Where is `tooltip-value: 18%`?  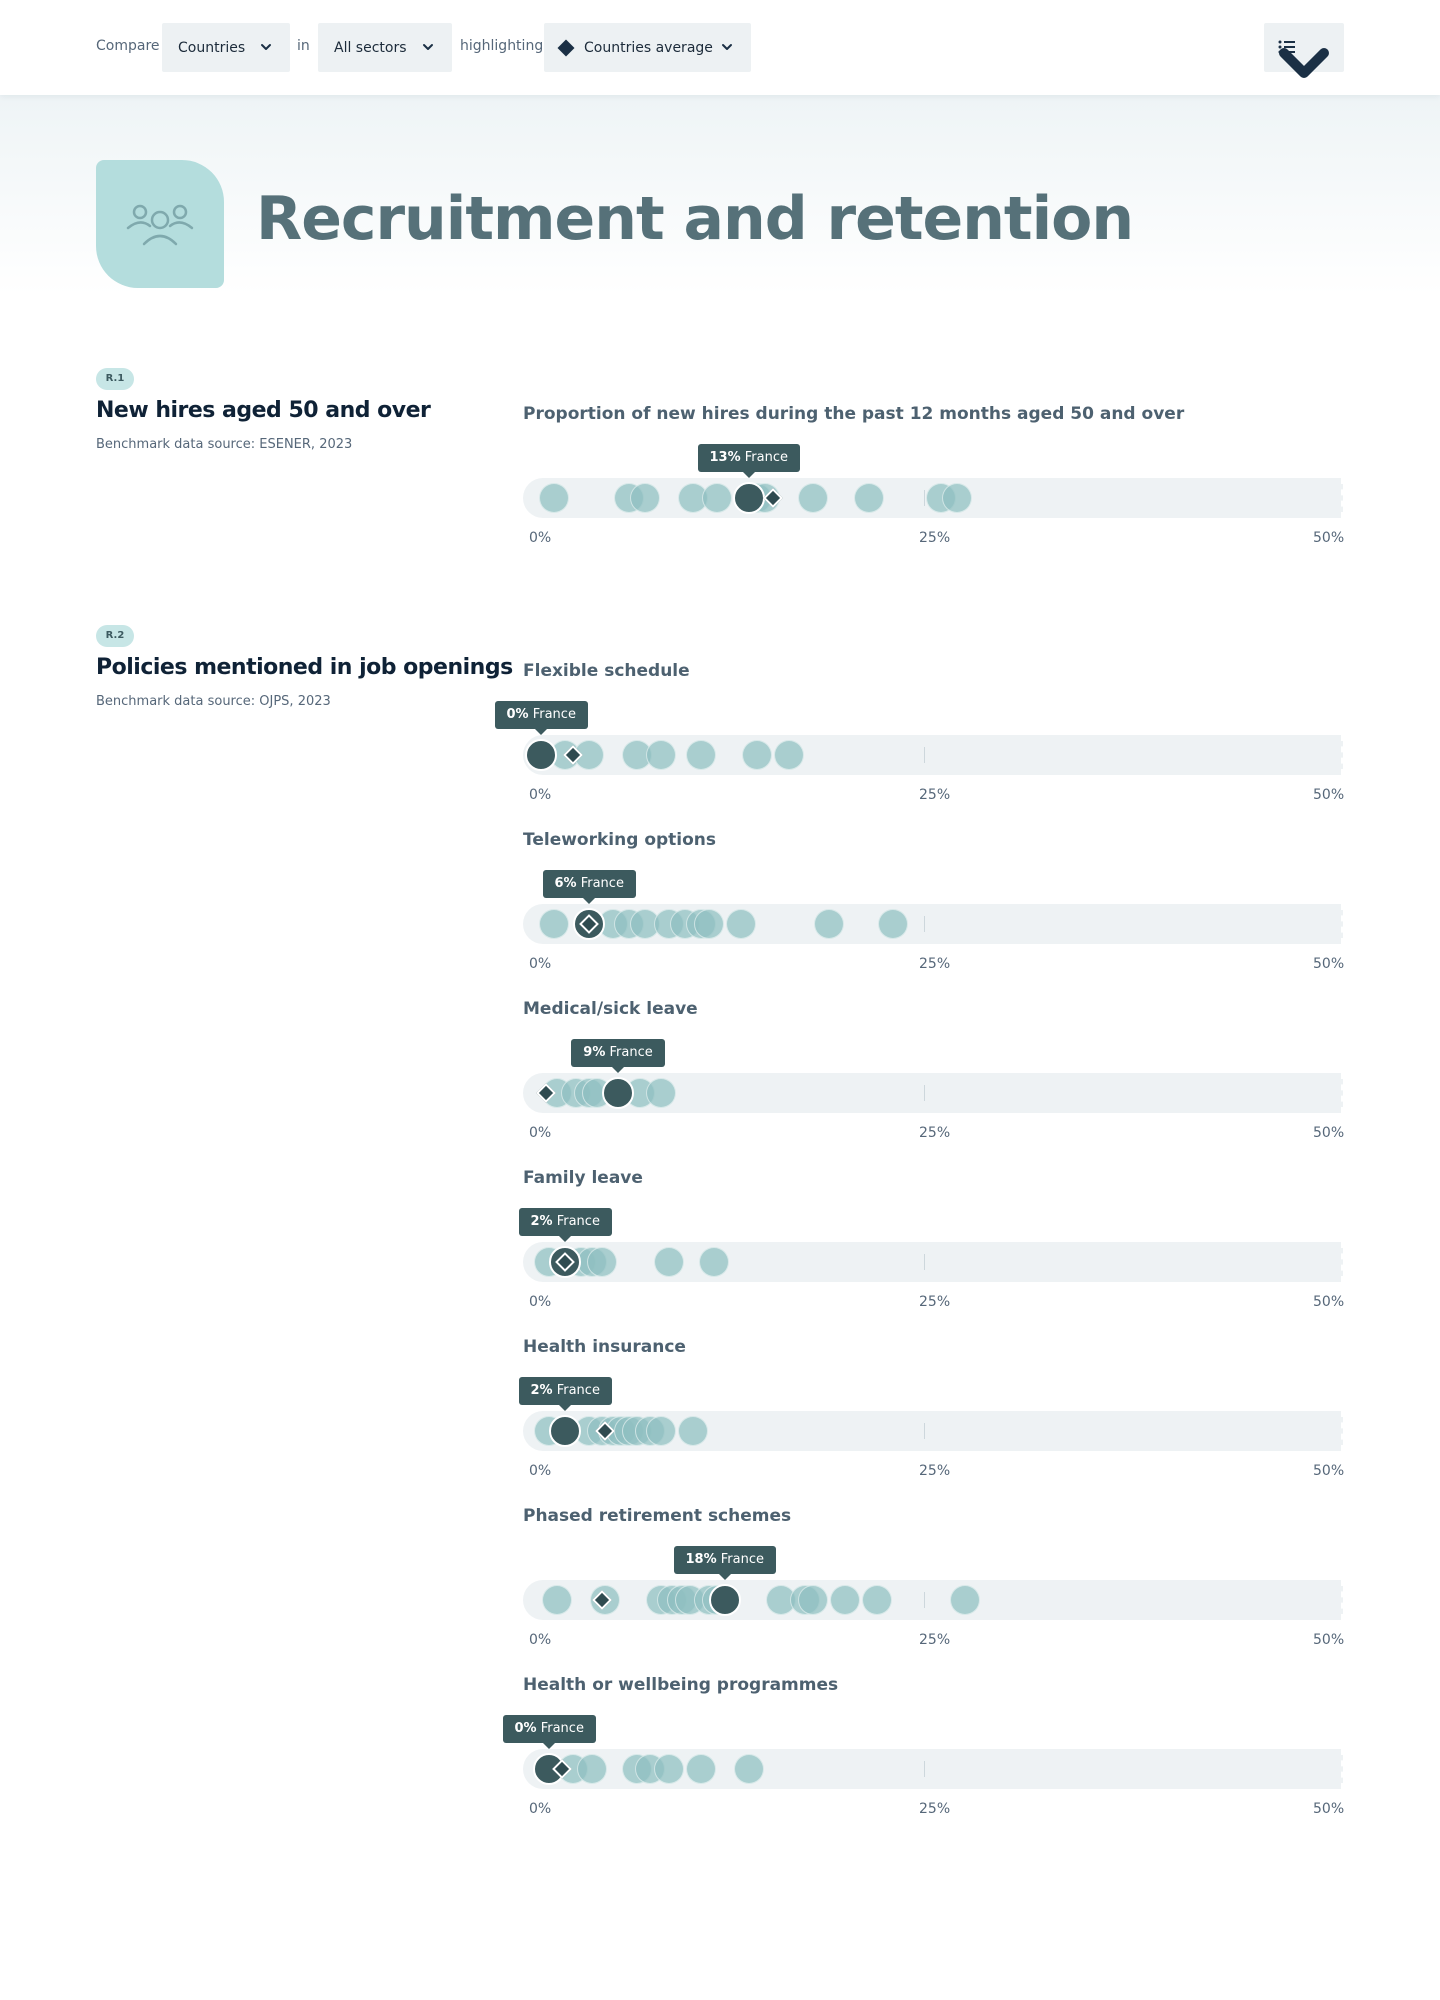
tooltip-value: 18% is located at coordinates (701, 1559).